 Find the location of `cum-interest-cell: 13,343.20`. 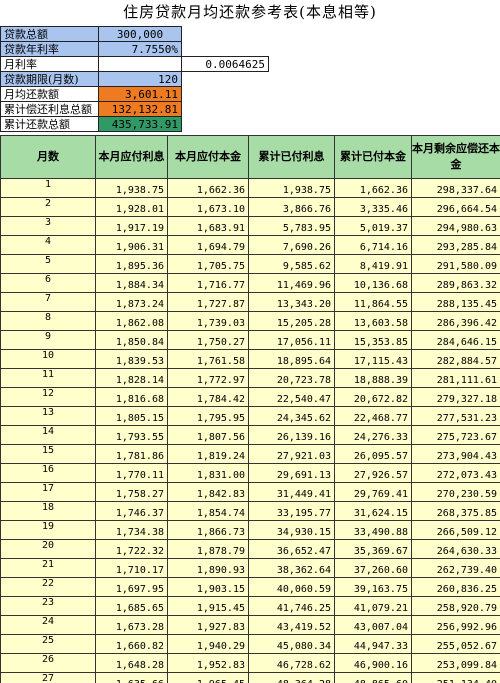

cum-interest-cell: 13,343.20 is located at coordinates (291, 302).